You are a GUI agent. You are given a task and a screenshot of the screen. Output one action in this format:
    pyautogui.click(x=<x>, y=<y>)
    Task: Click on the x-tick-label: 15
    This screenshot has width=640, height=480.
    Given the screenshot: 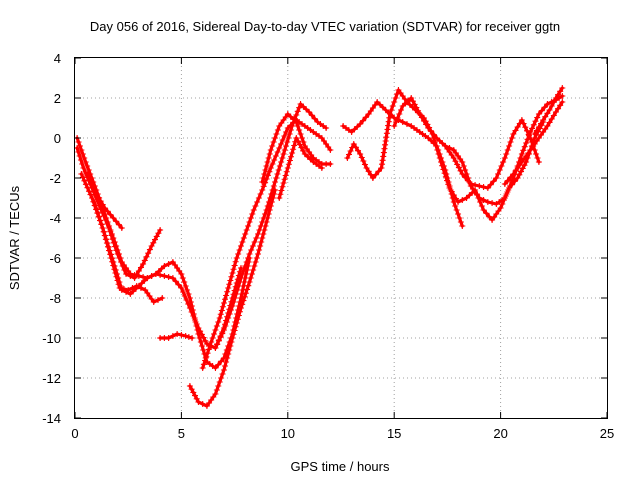 What is the action you would take?
    pyautogui.click(x=394, y=433)
    